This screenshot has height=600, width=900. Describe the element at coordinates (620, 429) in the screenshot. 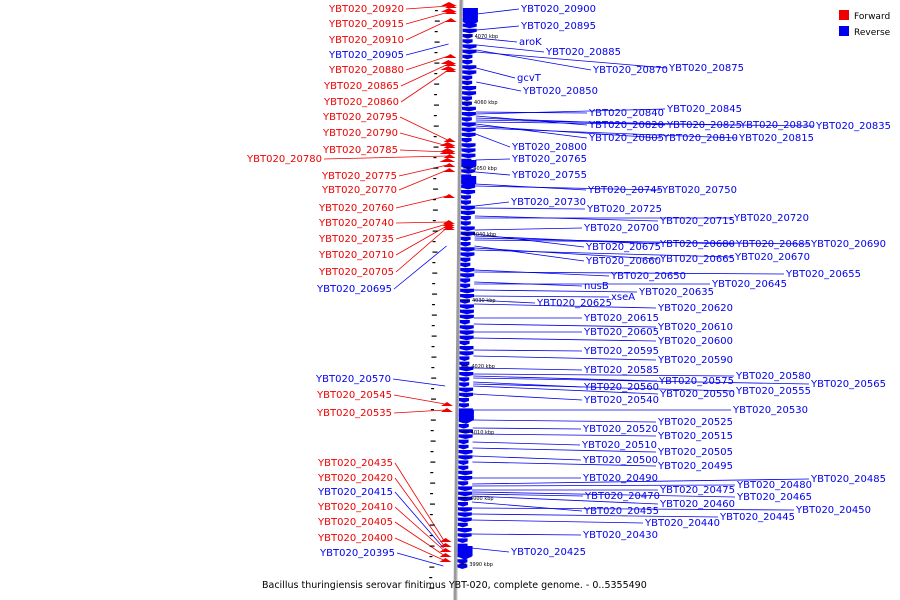

I see `gene-label: YBT020_20520` at that location.